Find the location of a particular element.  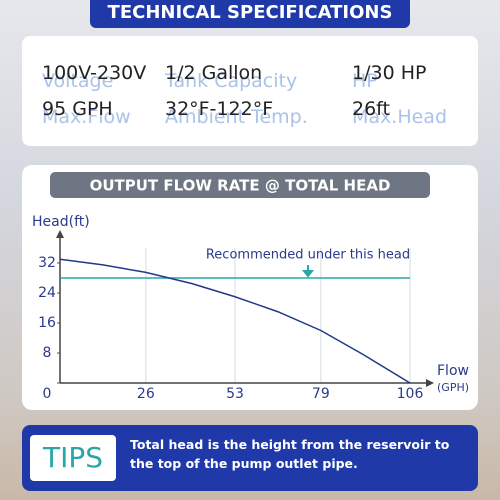

spec-value: 100V-230V is located at coordinates (94, 73).